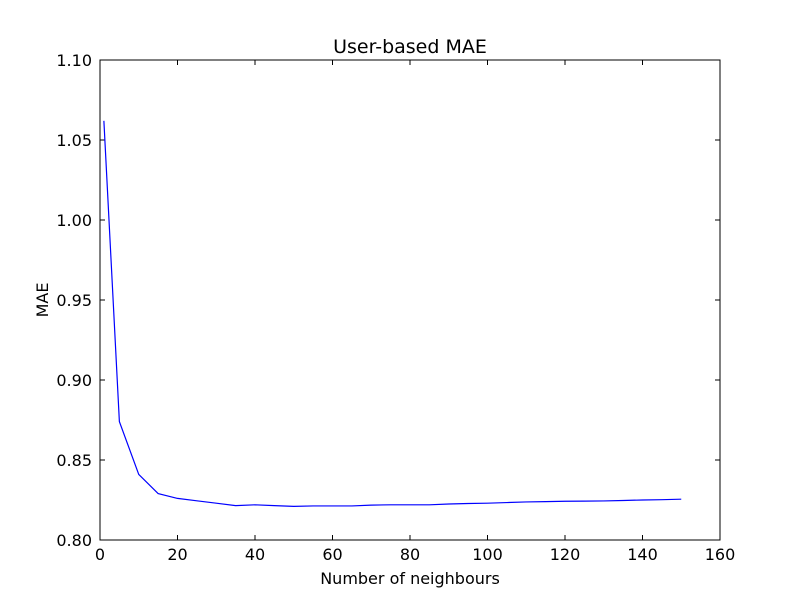 This screenshot has height=600, width=800. What do you see at coordinates (565, 554) in the screenshot?
I see `x-tick-label: 120` at bounding box center [565, 554].